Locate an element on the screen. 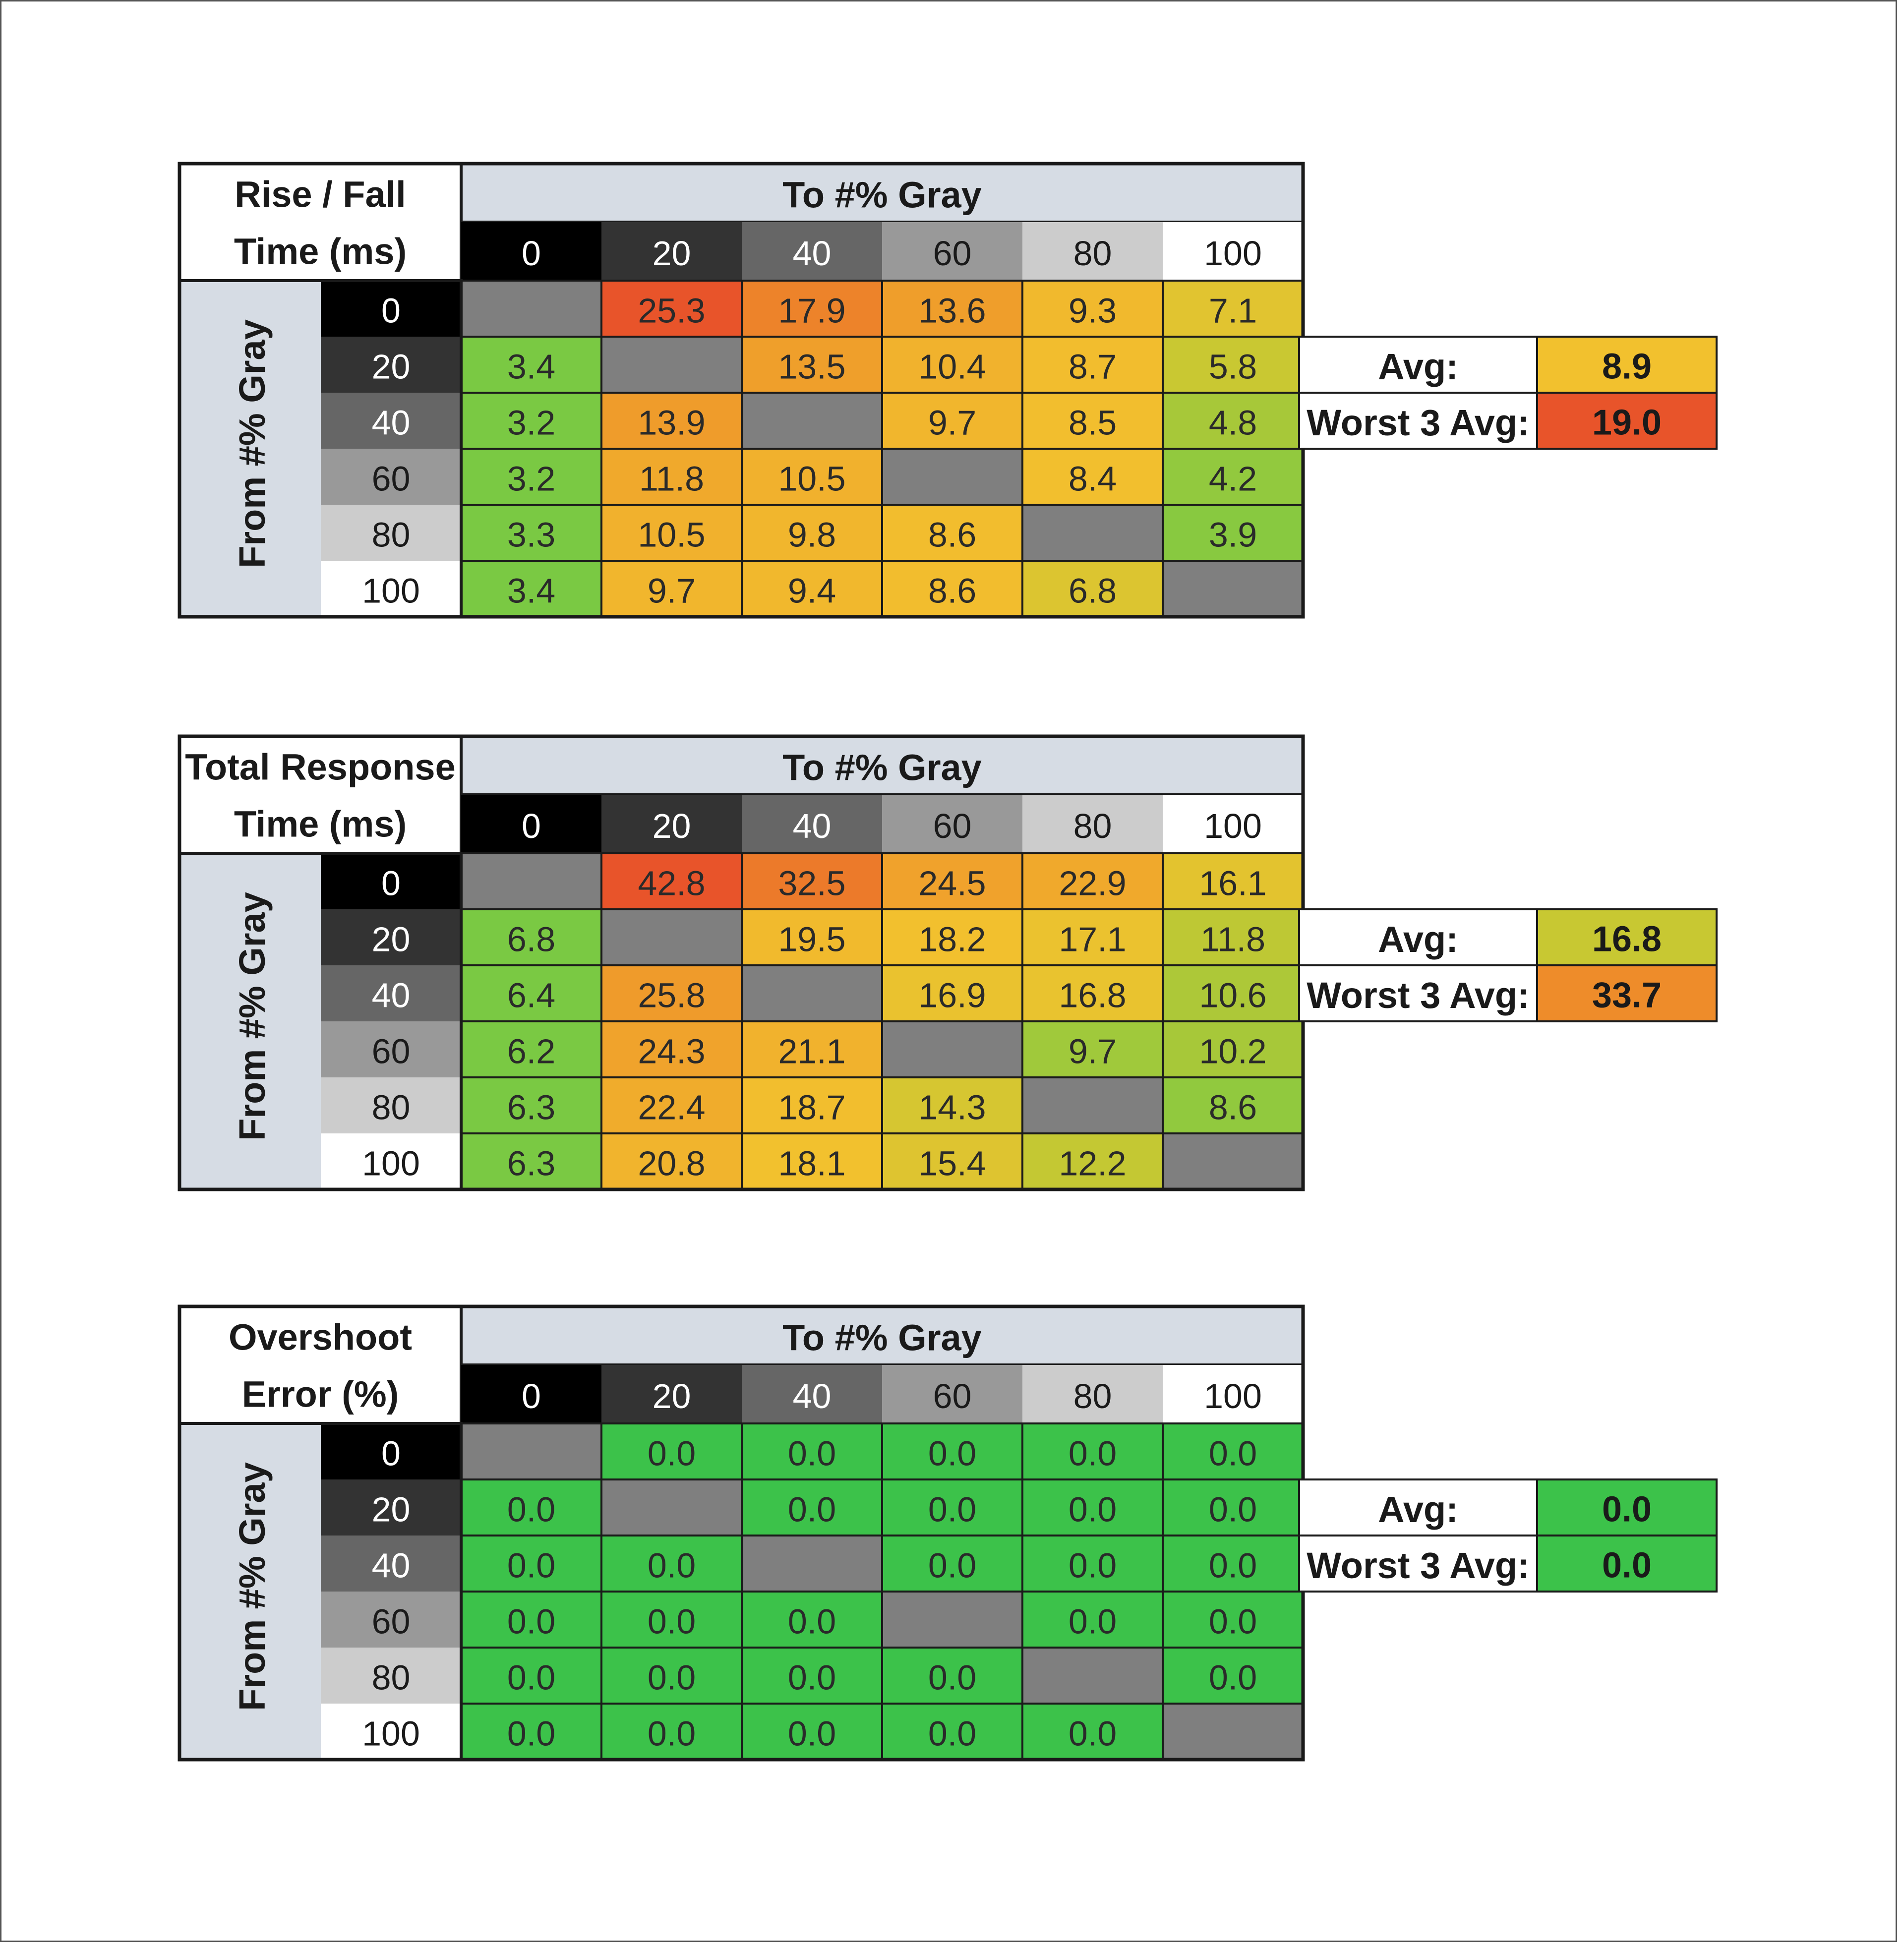  value-label: 12.2 is located at coordinates (1092, 1163).